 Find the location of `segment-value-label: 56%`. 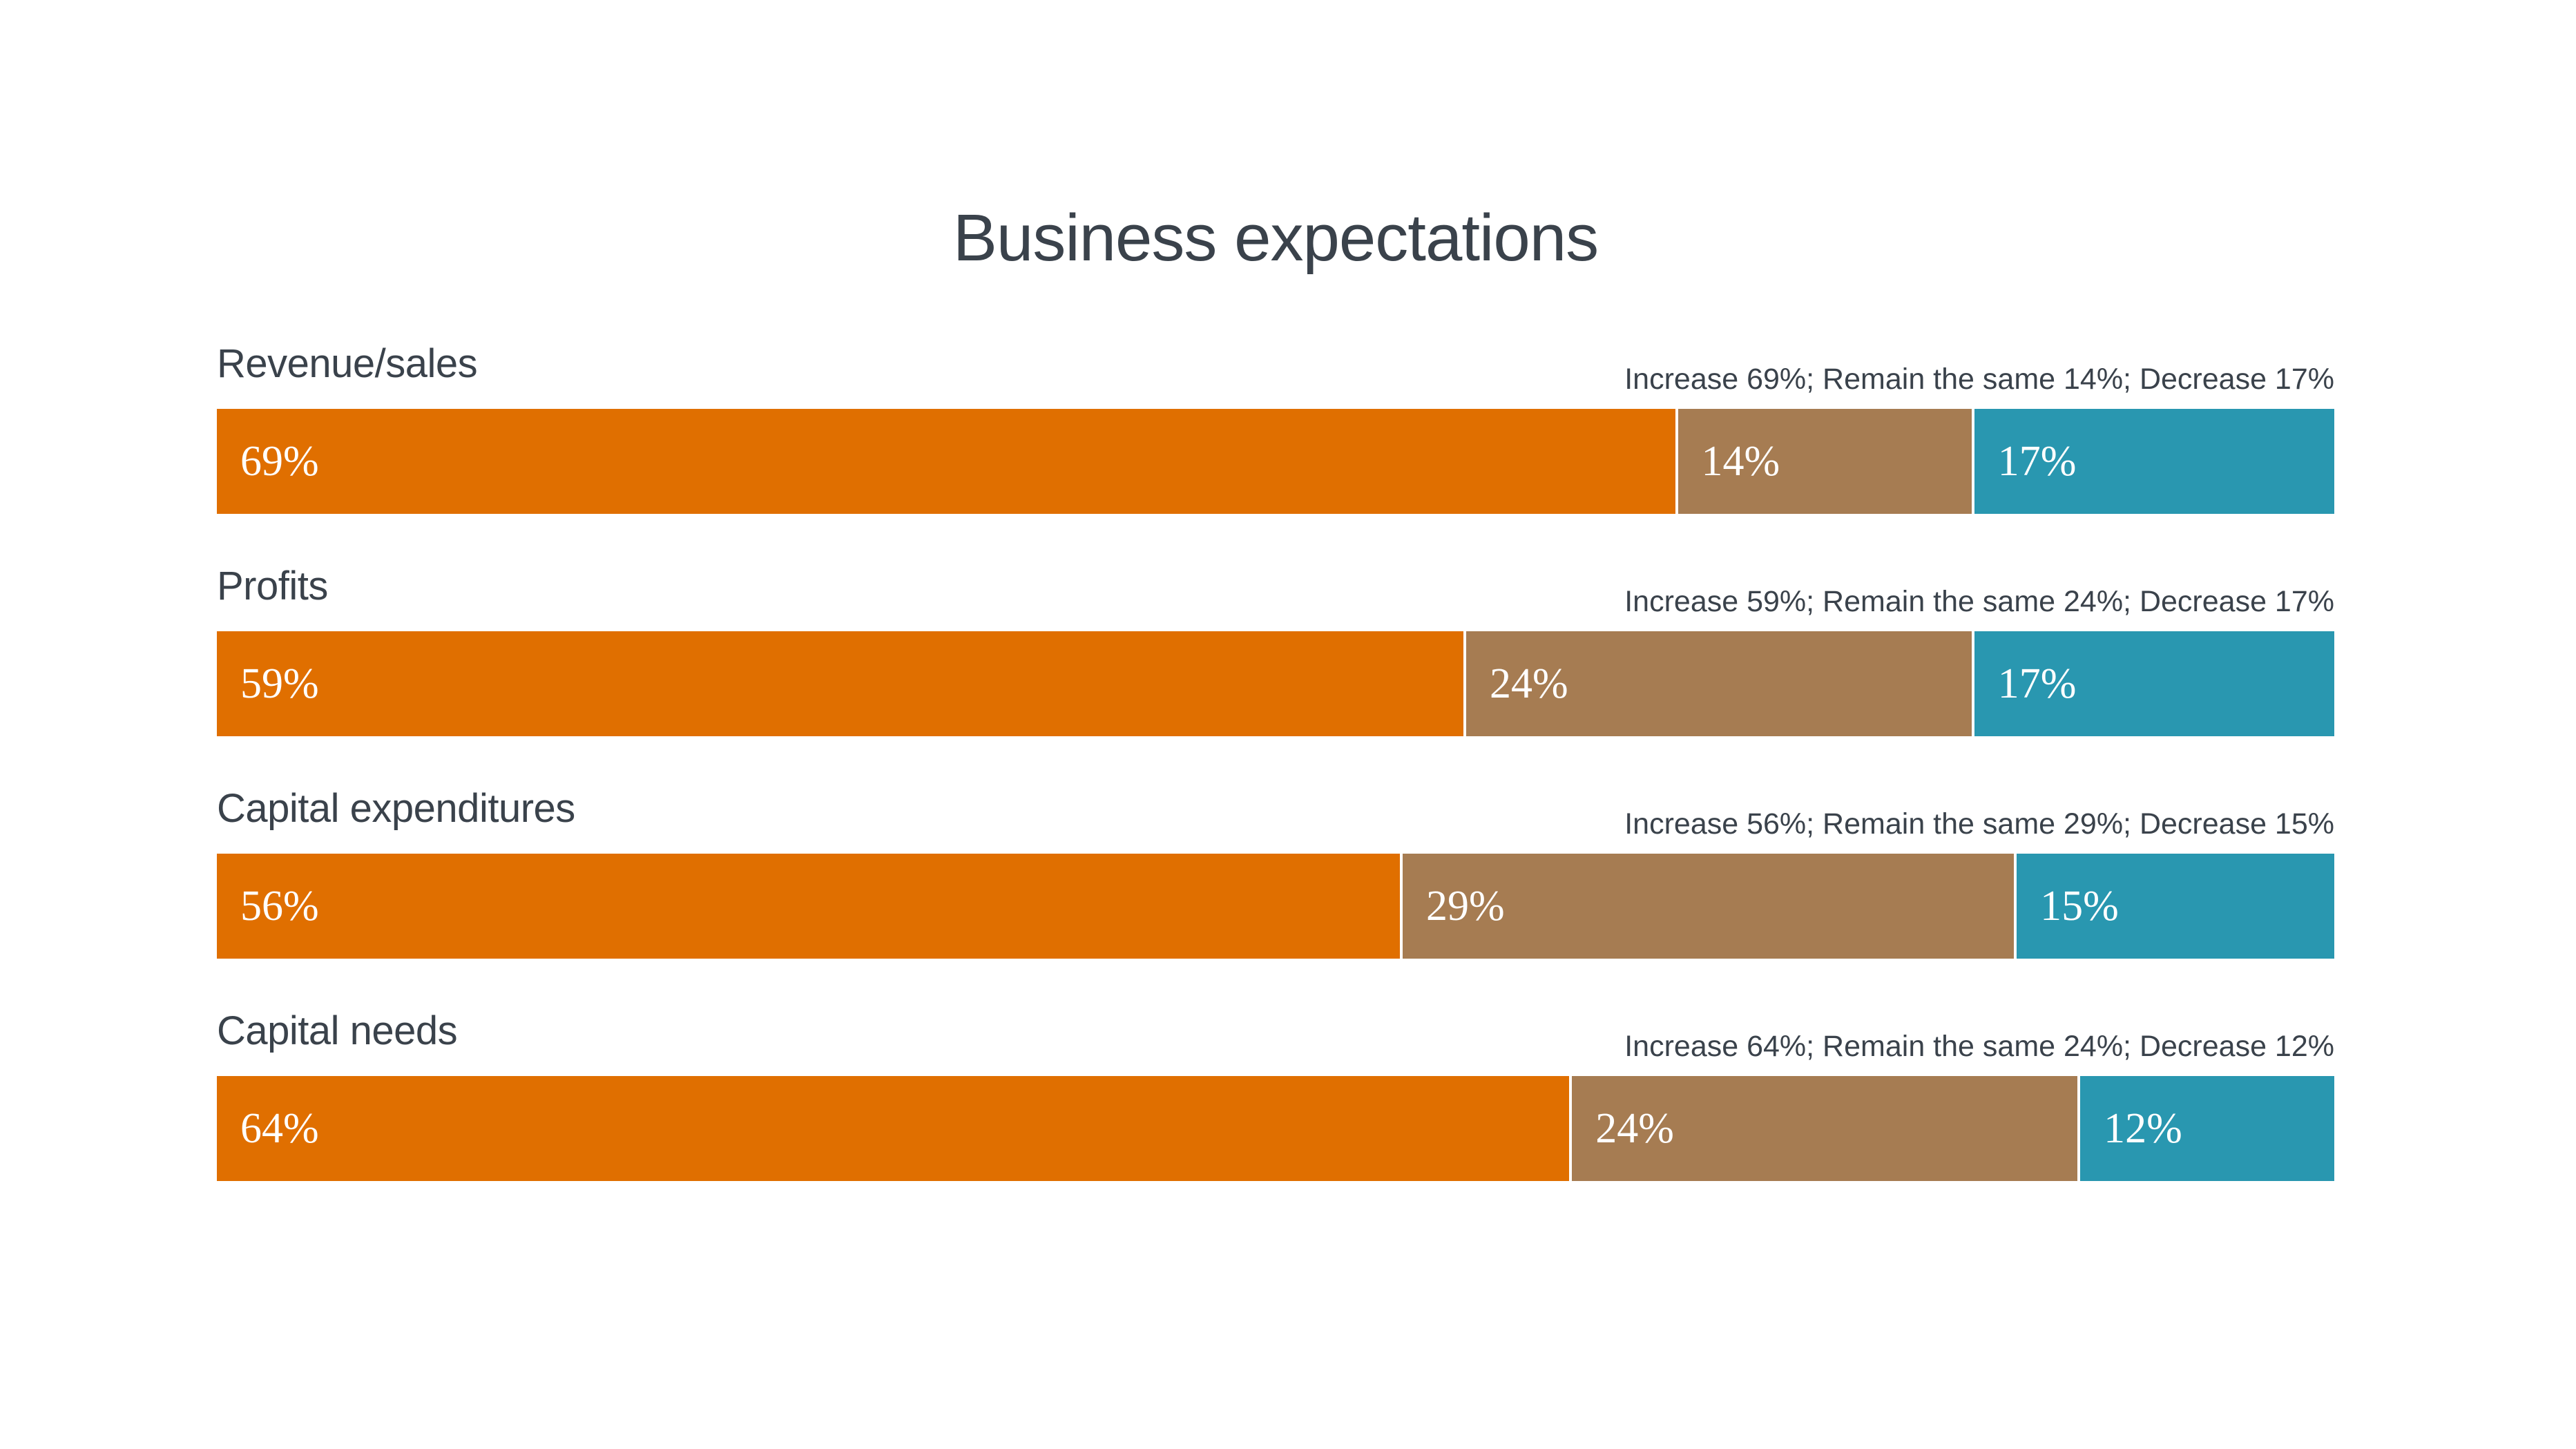

segment-value-label: 56% is located at coordinates (279, 906).